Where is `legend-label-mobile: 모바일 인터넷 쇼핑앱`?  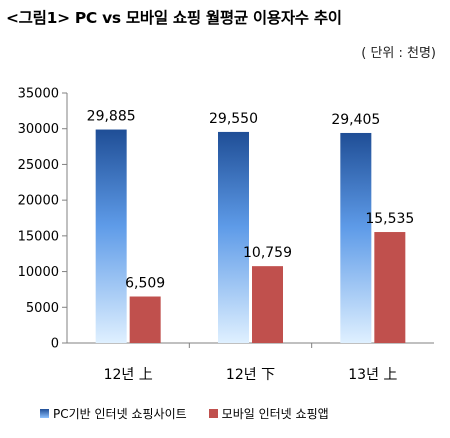
legend-label-mobile: 모바일 인터넷 쇼핑앱 is located at coordinates (275, 414).